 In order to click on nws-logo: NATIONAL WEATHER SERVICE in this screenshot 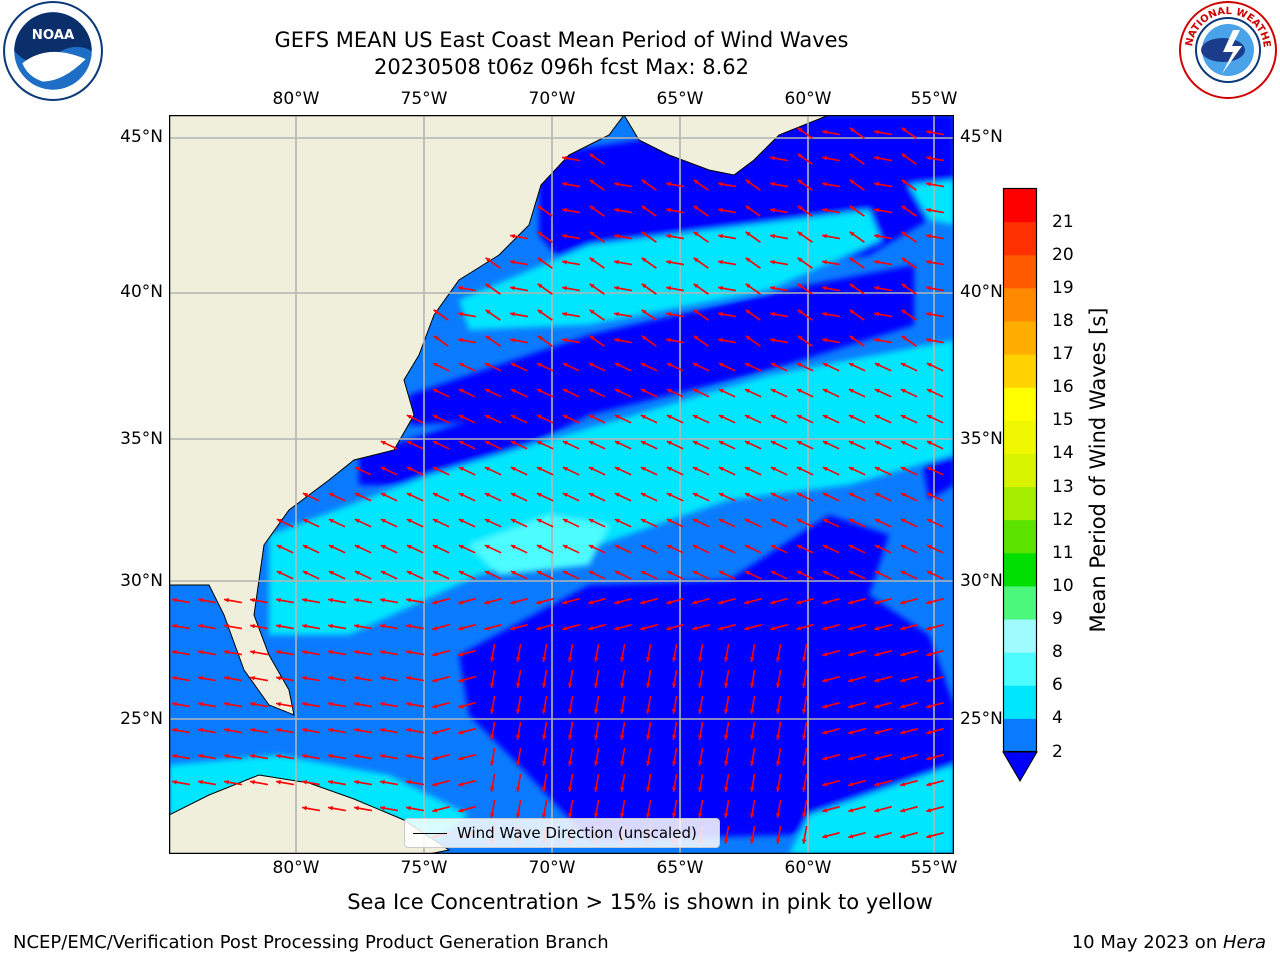, I will do `click(1227, 49)`.